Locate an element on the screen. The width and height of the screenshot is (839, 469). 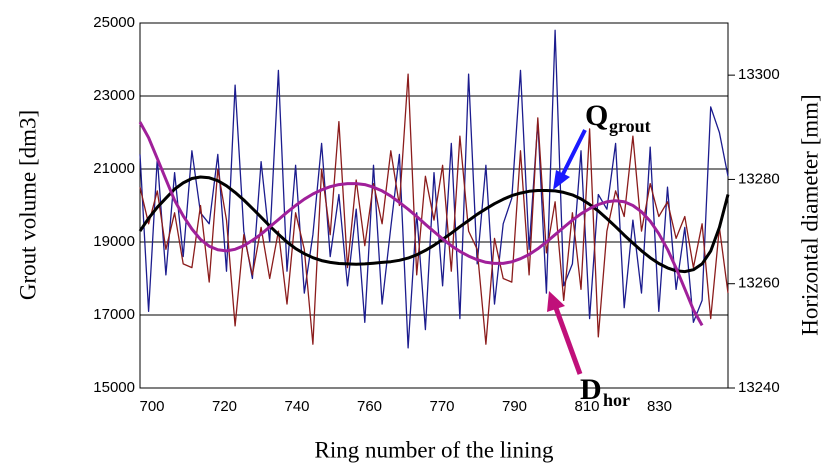
x-tick-label: 720 is located at coordinates (224, 406).